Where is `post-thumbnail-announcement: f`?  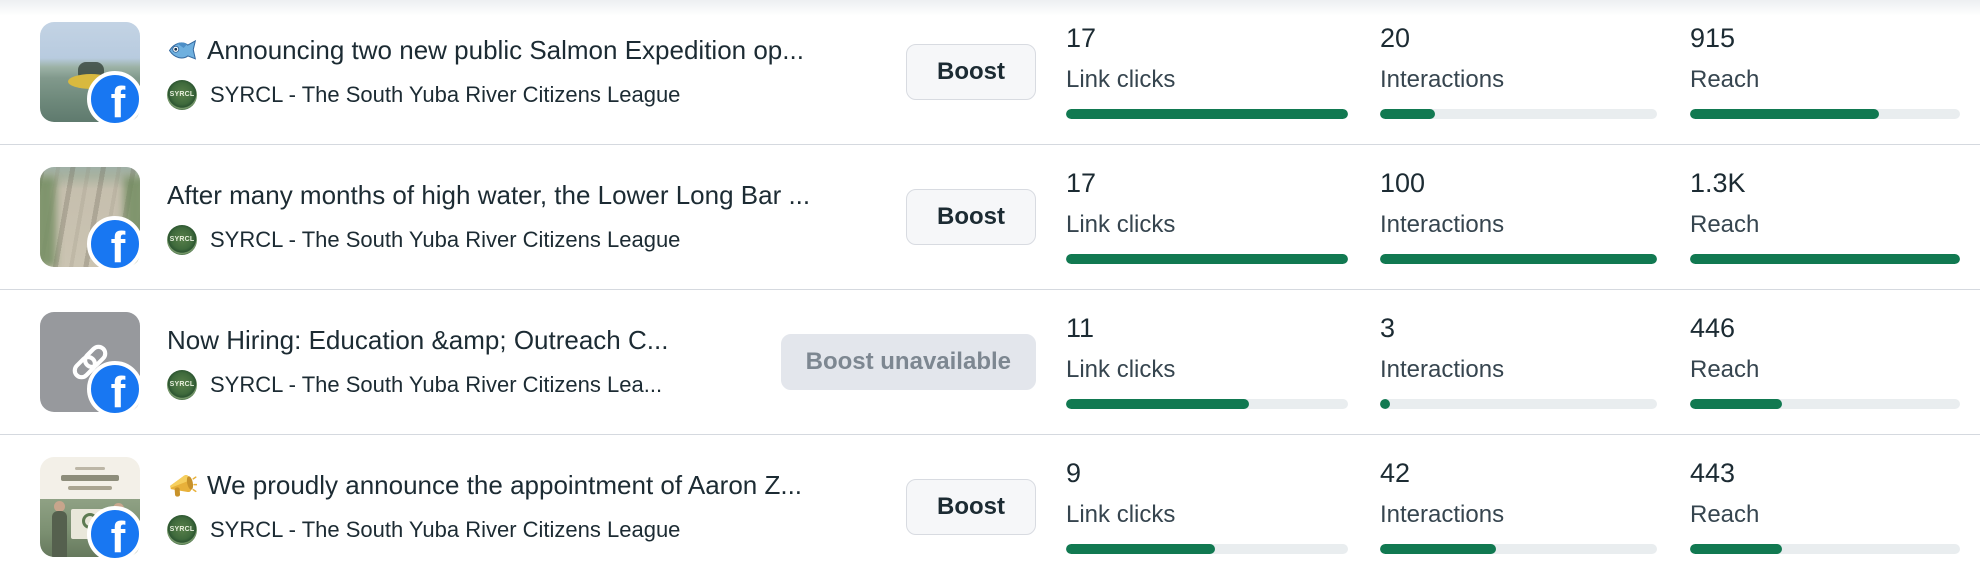
post-thumbnail-announcement: f is located at coordinates (91, 509).